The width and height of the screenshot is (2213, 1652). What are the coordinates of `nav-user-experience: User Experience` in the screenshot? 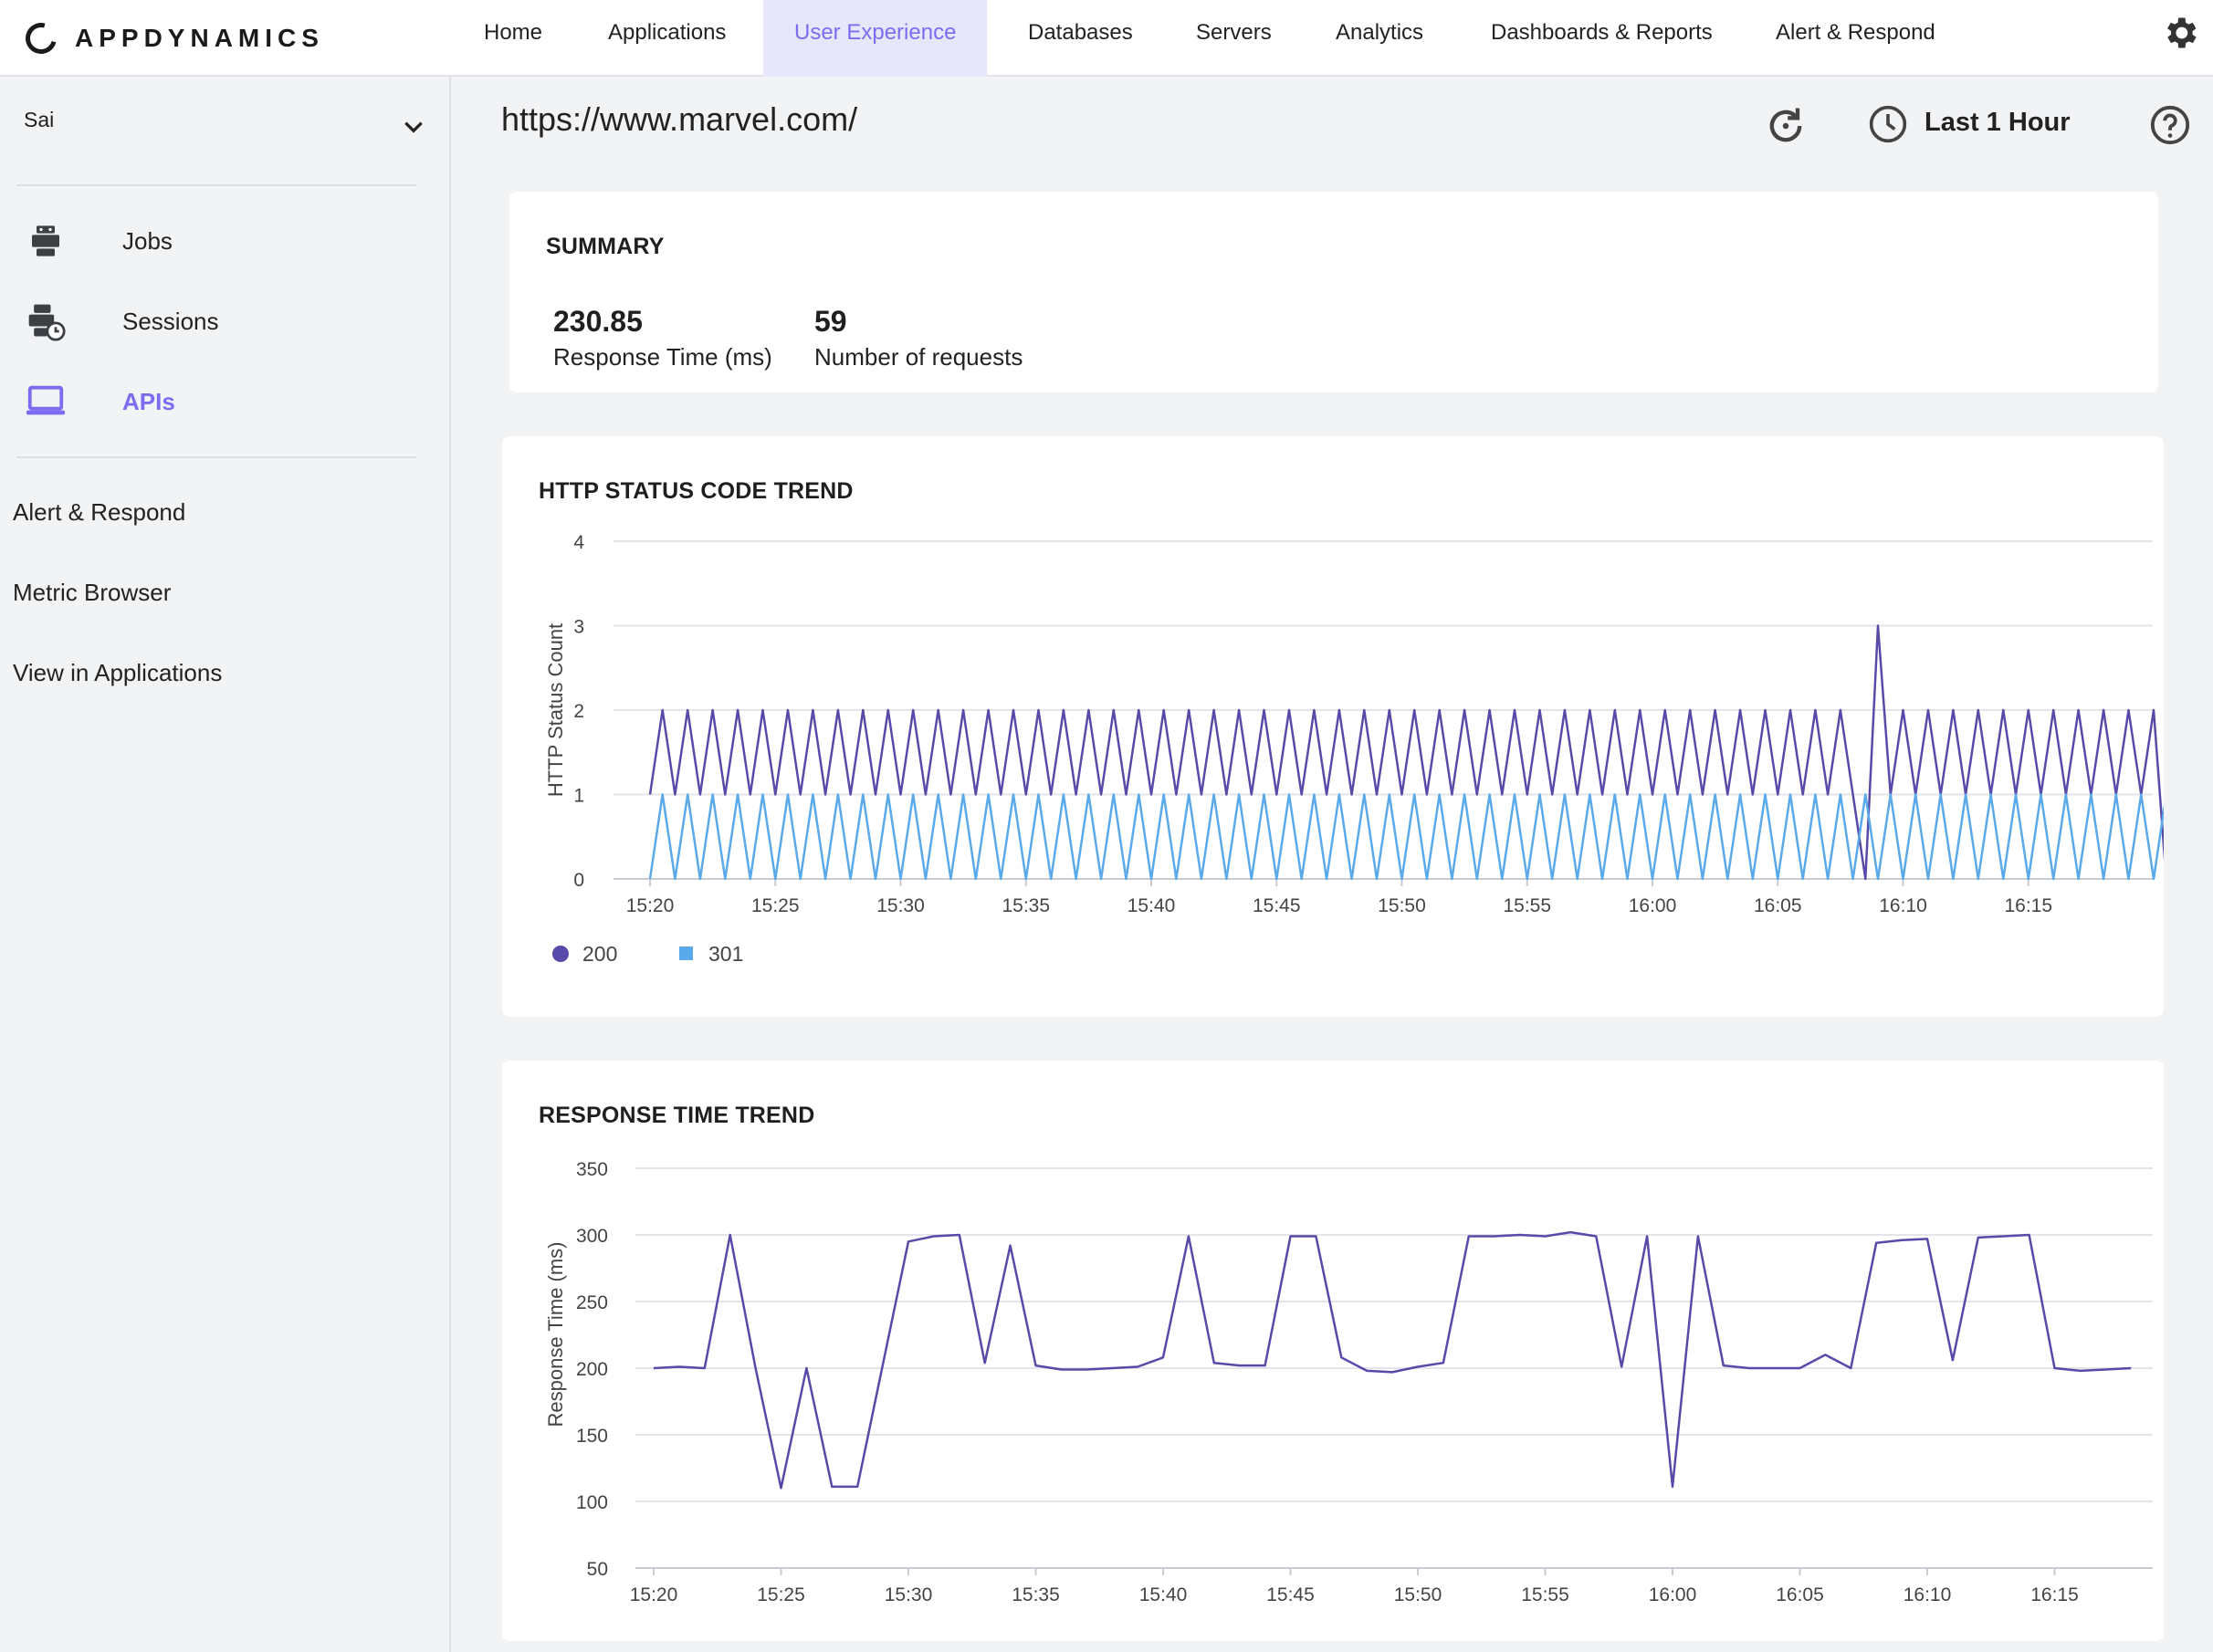 It's located at (876, 38).